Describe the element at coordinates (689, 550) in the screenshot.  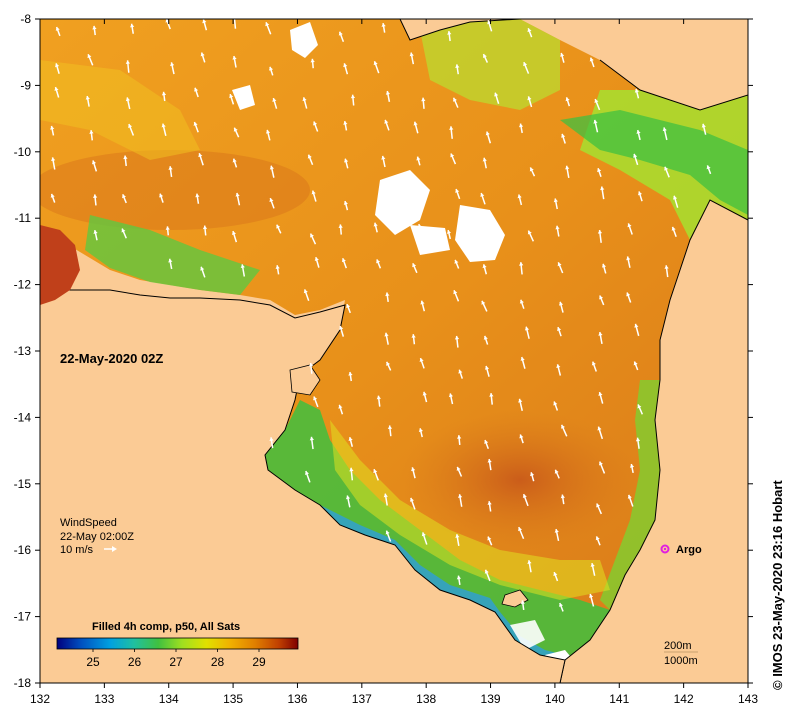
I see `argo-label: Argo` at that location.